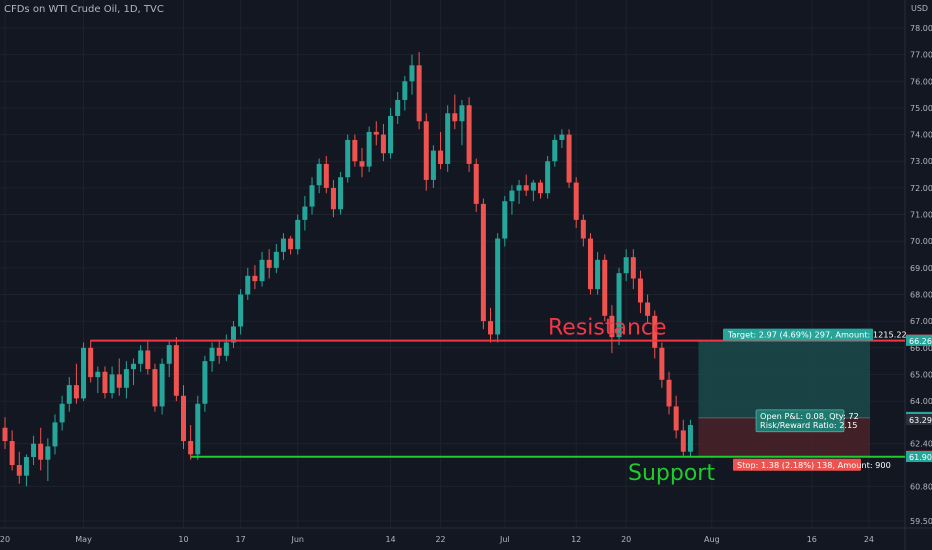 Image resolution: width=932 pixels, height=550 pixels. What do you see at coordinates (808, 425) in the screenshot?
I see `risk-reward-label: Risk/Reward Ratio: 2.15` at bounding box center [808, 425].